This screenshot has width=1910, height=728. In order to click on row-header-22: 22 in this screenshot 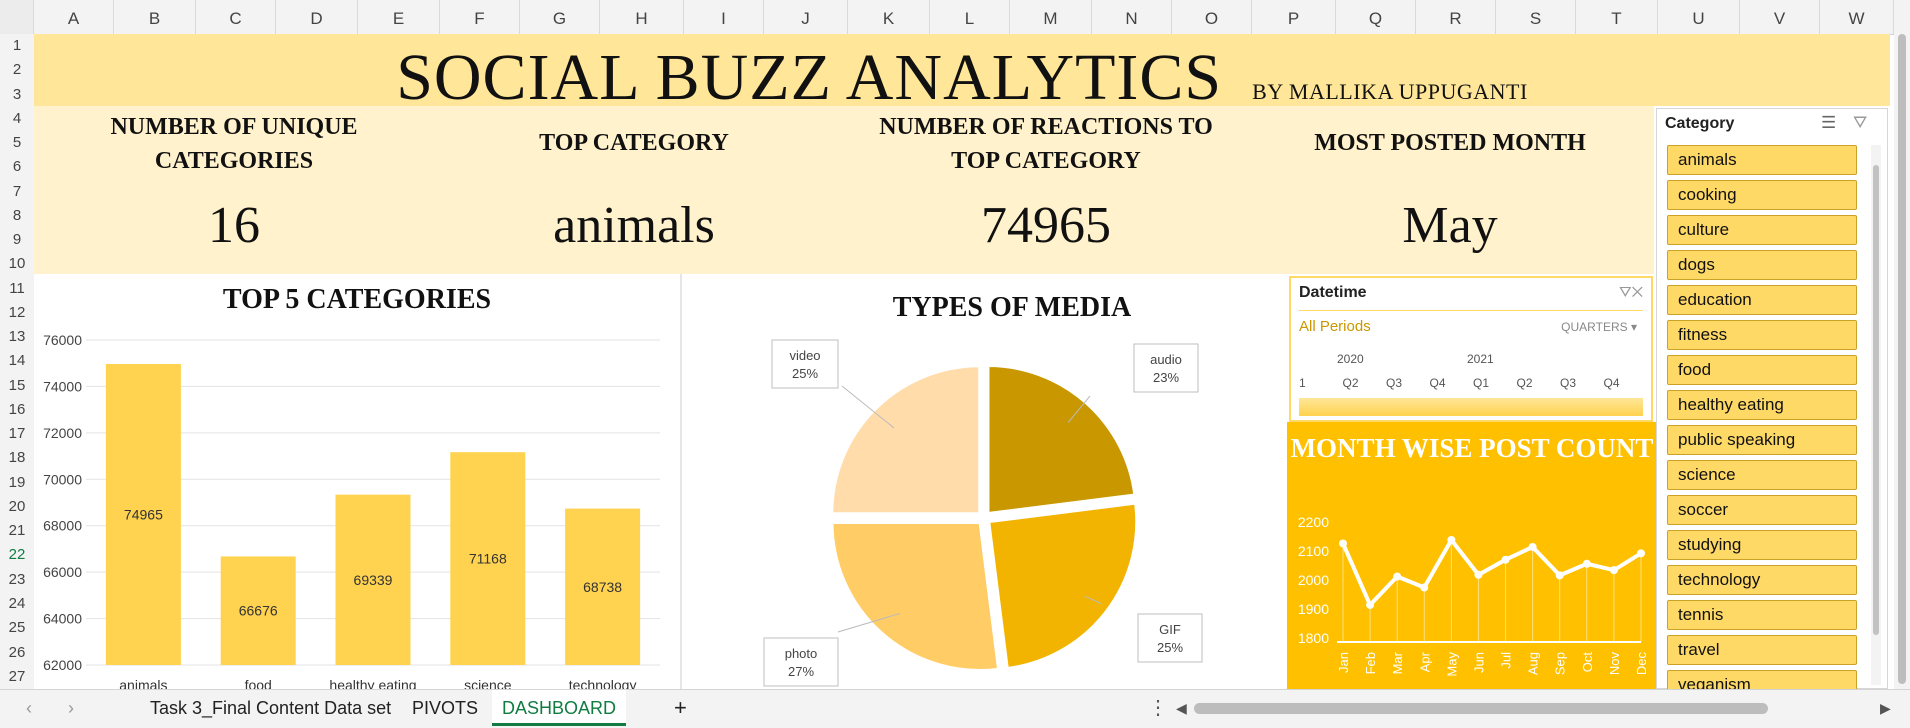, I will do `click(17, 555)`.